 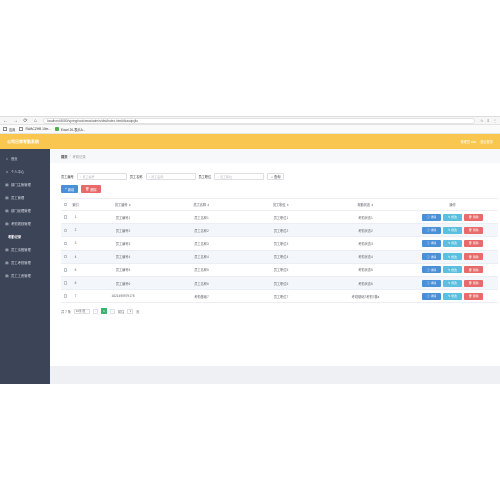 What do you see at coordinates (482, 120) in the screenshot?
I see `star-icon: ☆` at bounding box center [482, 120].